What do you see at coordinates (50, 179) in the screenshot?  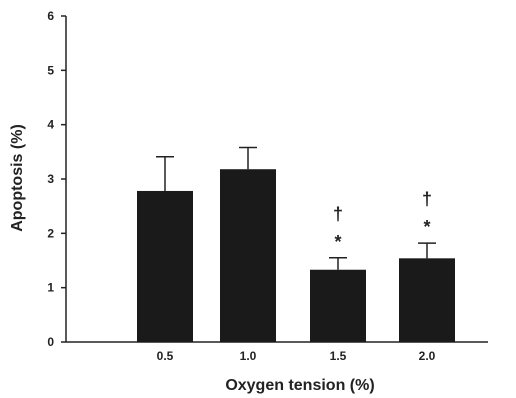 I see `y-tick-label: 3` at bounding box center [50, 179].